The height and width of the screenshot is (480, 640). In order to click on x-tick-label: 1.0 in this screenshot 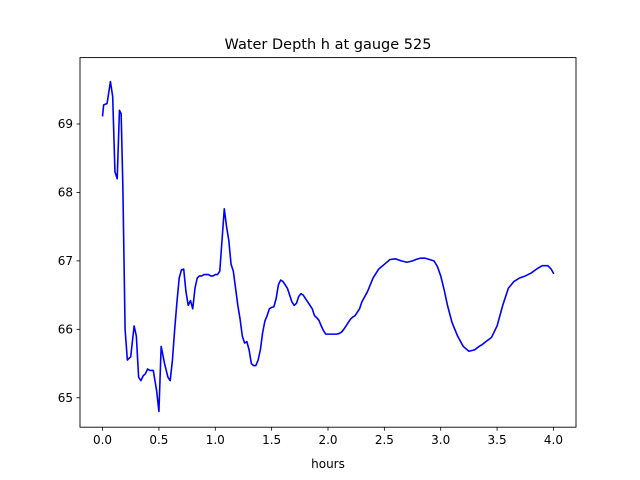, I will do `click(215, 440)`.